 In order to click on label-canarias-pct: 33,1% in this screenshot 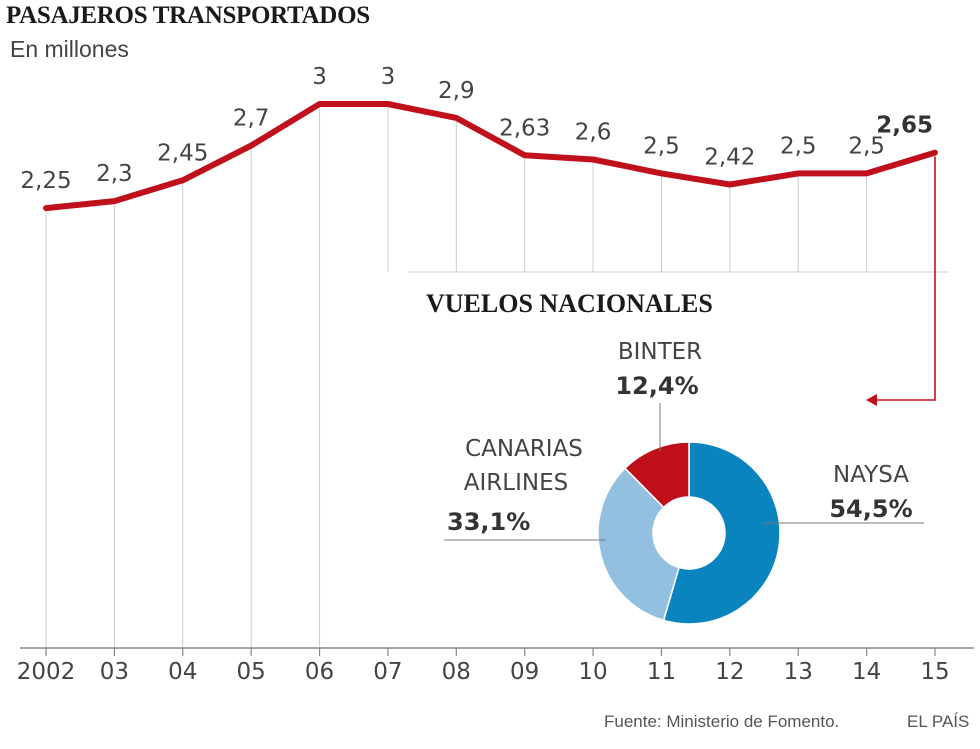, I will do `click(488, 522)`.